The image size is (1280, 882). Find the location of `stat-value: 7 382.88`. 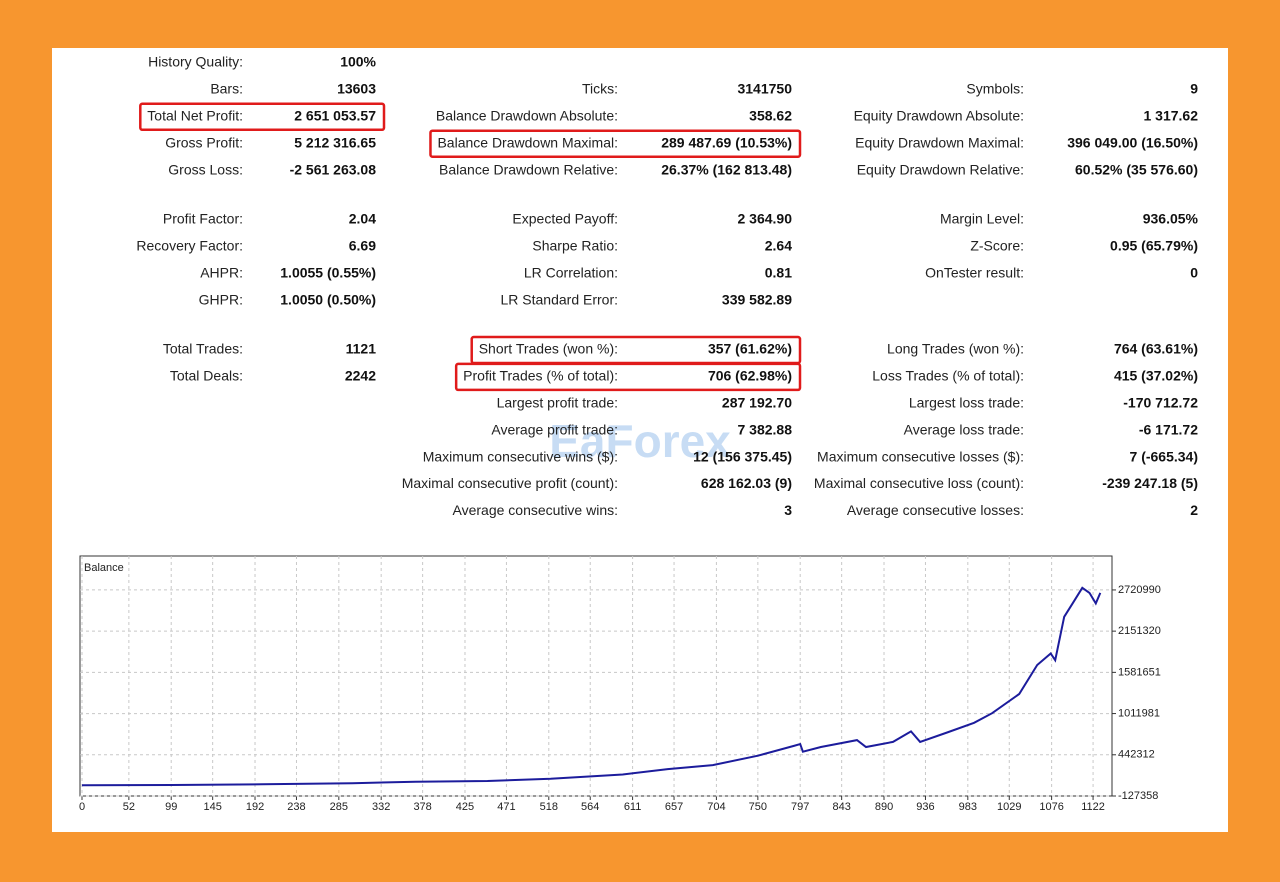

stat-value: 7 382.88 is located at coordinates (765, 429).